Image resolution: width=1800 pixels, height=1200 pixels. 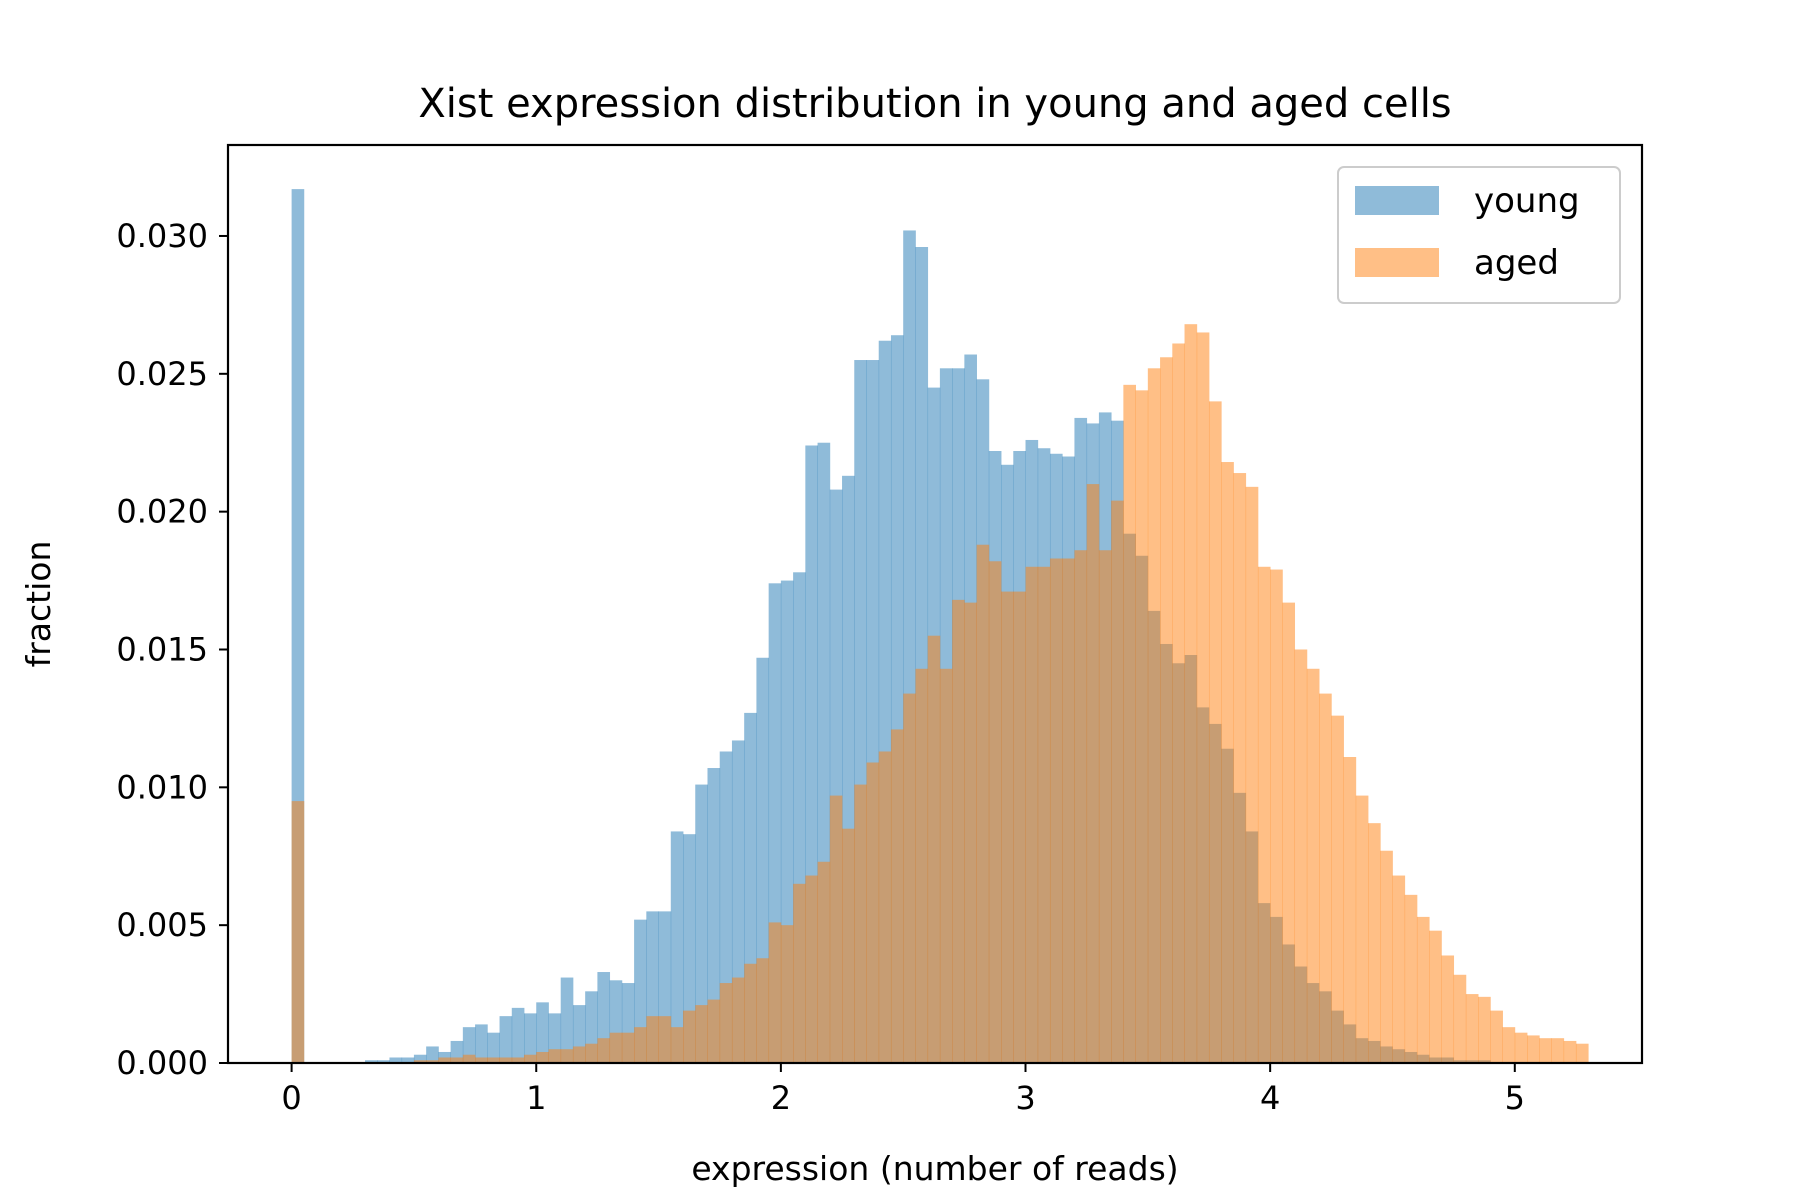 What do you see at coordinates (38, 604) in the screenshot?
I see `y-axis-label: fraction` at bounding box center [38, 604].